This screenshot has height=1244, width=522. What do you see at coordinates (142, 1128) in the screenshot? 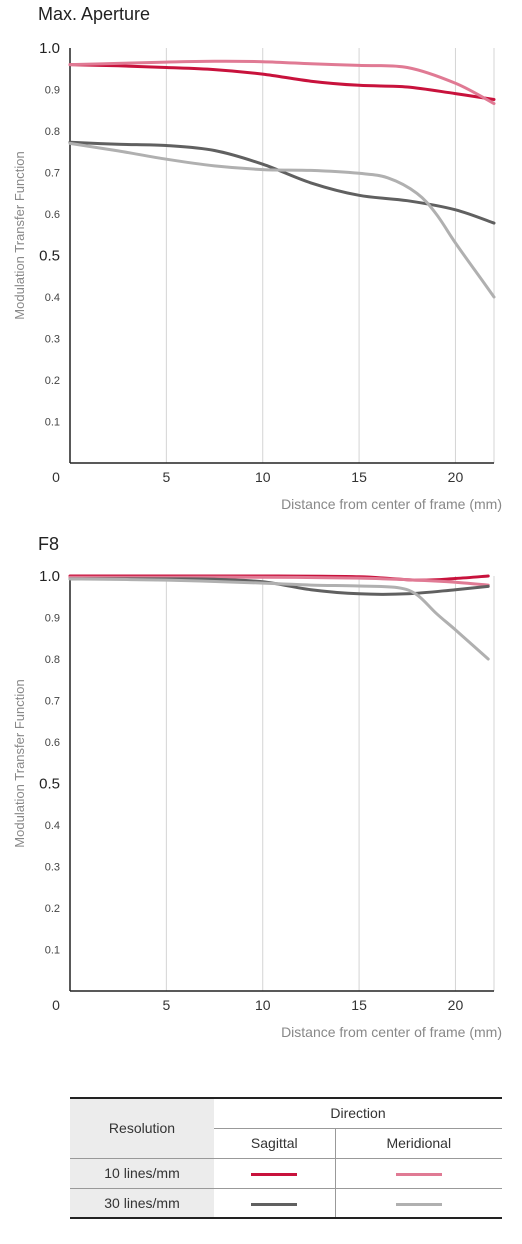
I see `legend-resolution-header: Resolution` at bounding box center [142, 1128].